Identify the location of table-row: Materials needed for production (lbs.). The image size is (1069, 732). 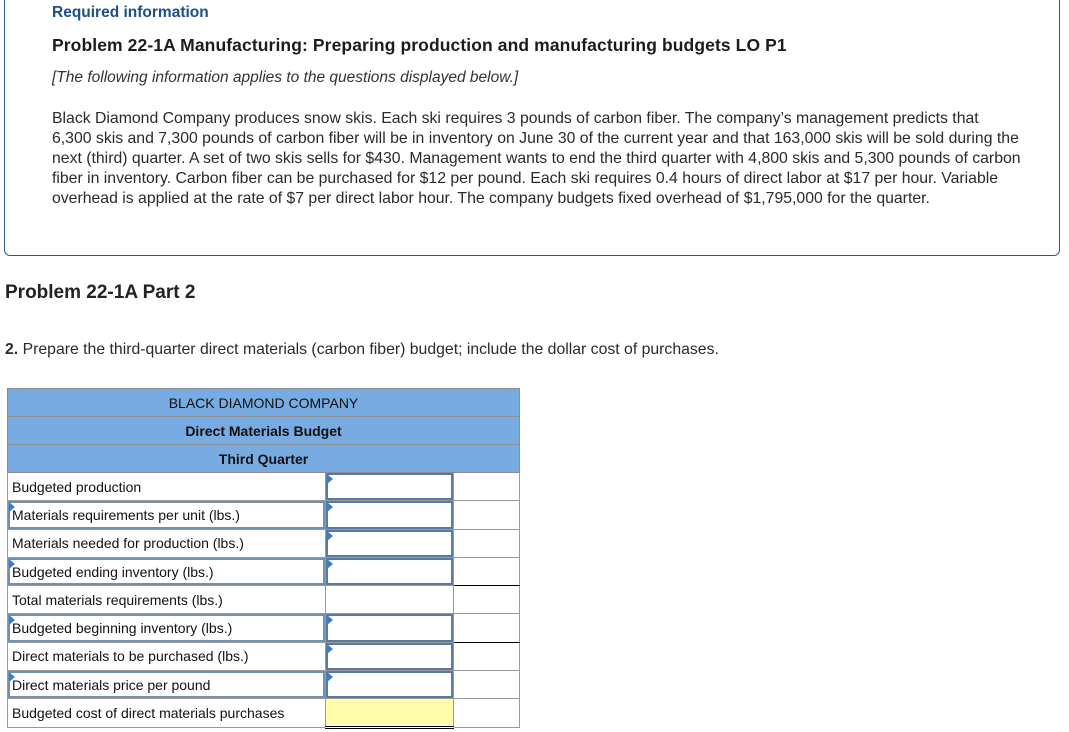
(263, 543).